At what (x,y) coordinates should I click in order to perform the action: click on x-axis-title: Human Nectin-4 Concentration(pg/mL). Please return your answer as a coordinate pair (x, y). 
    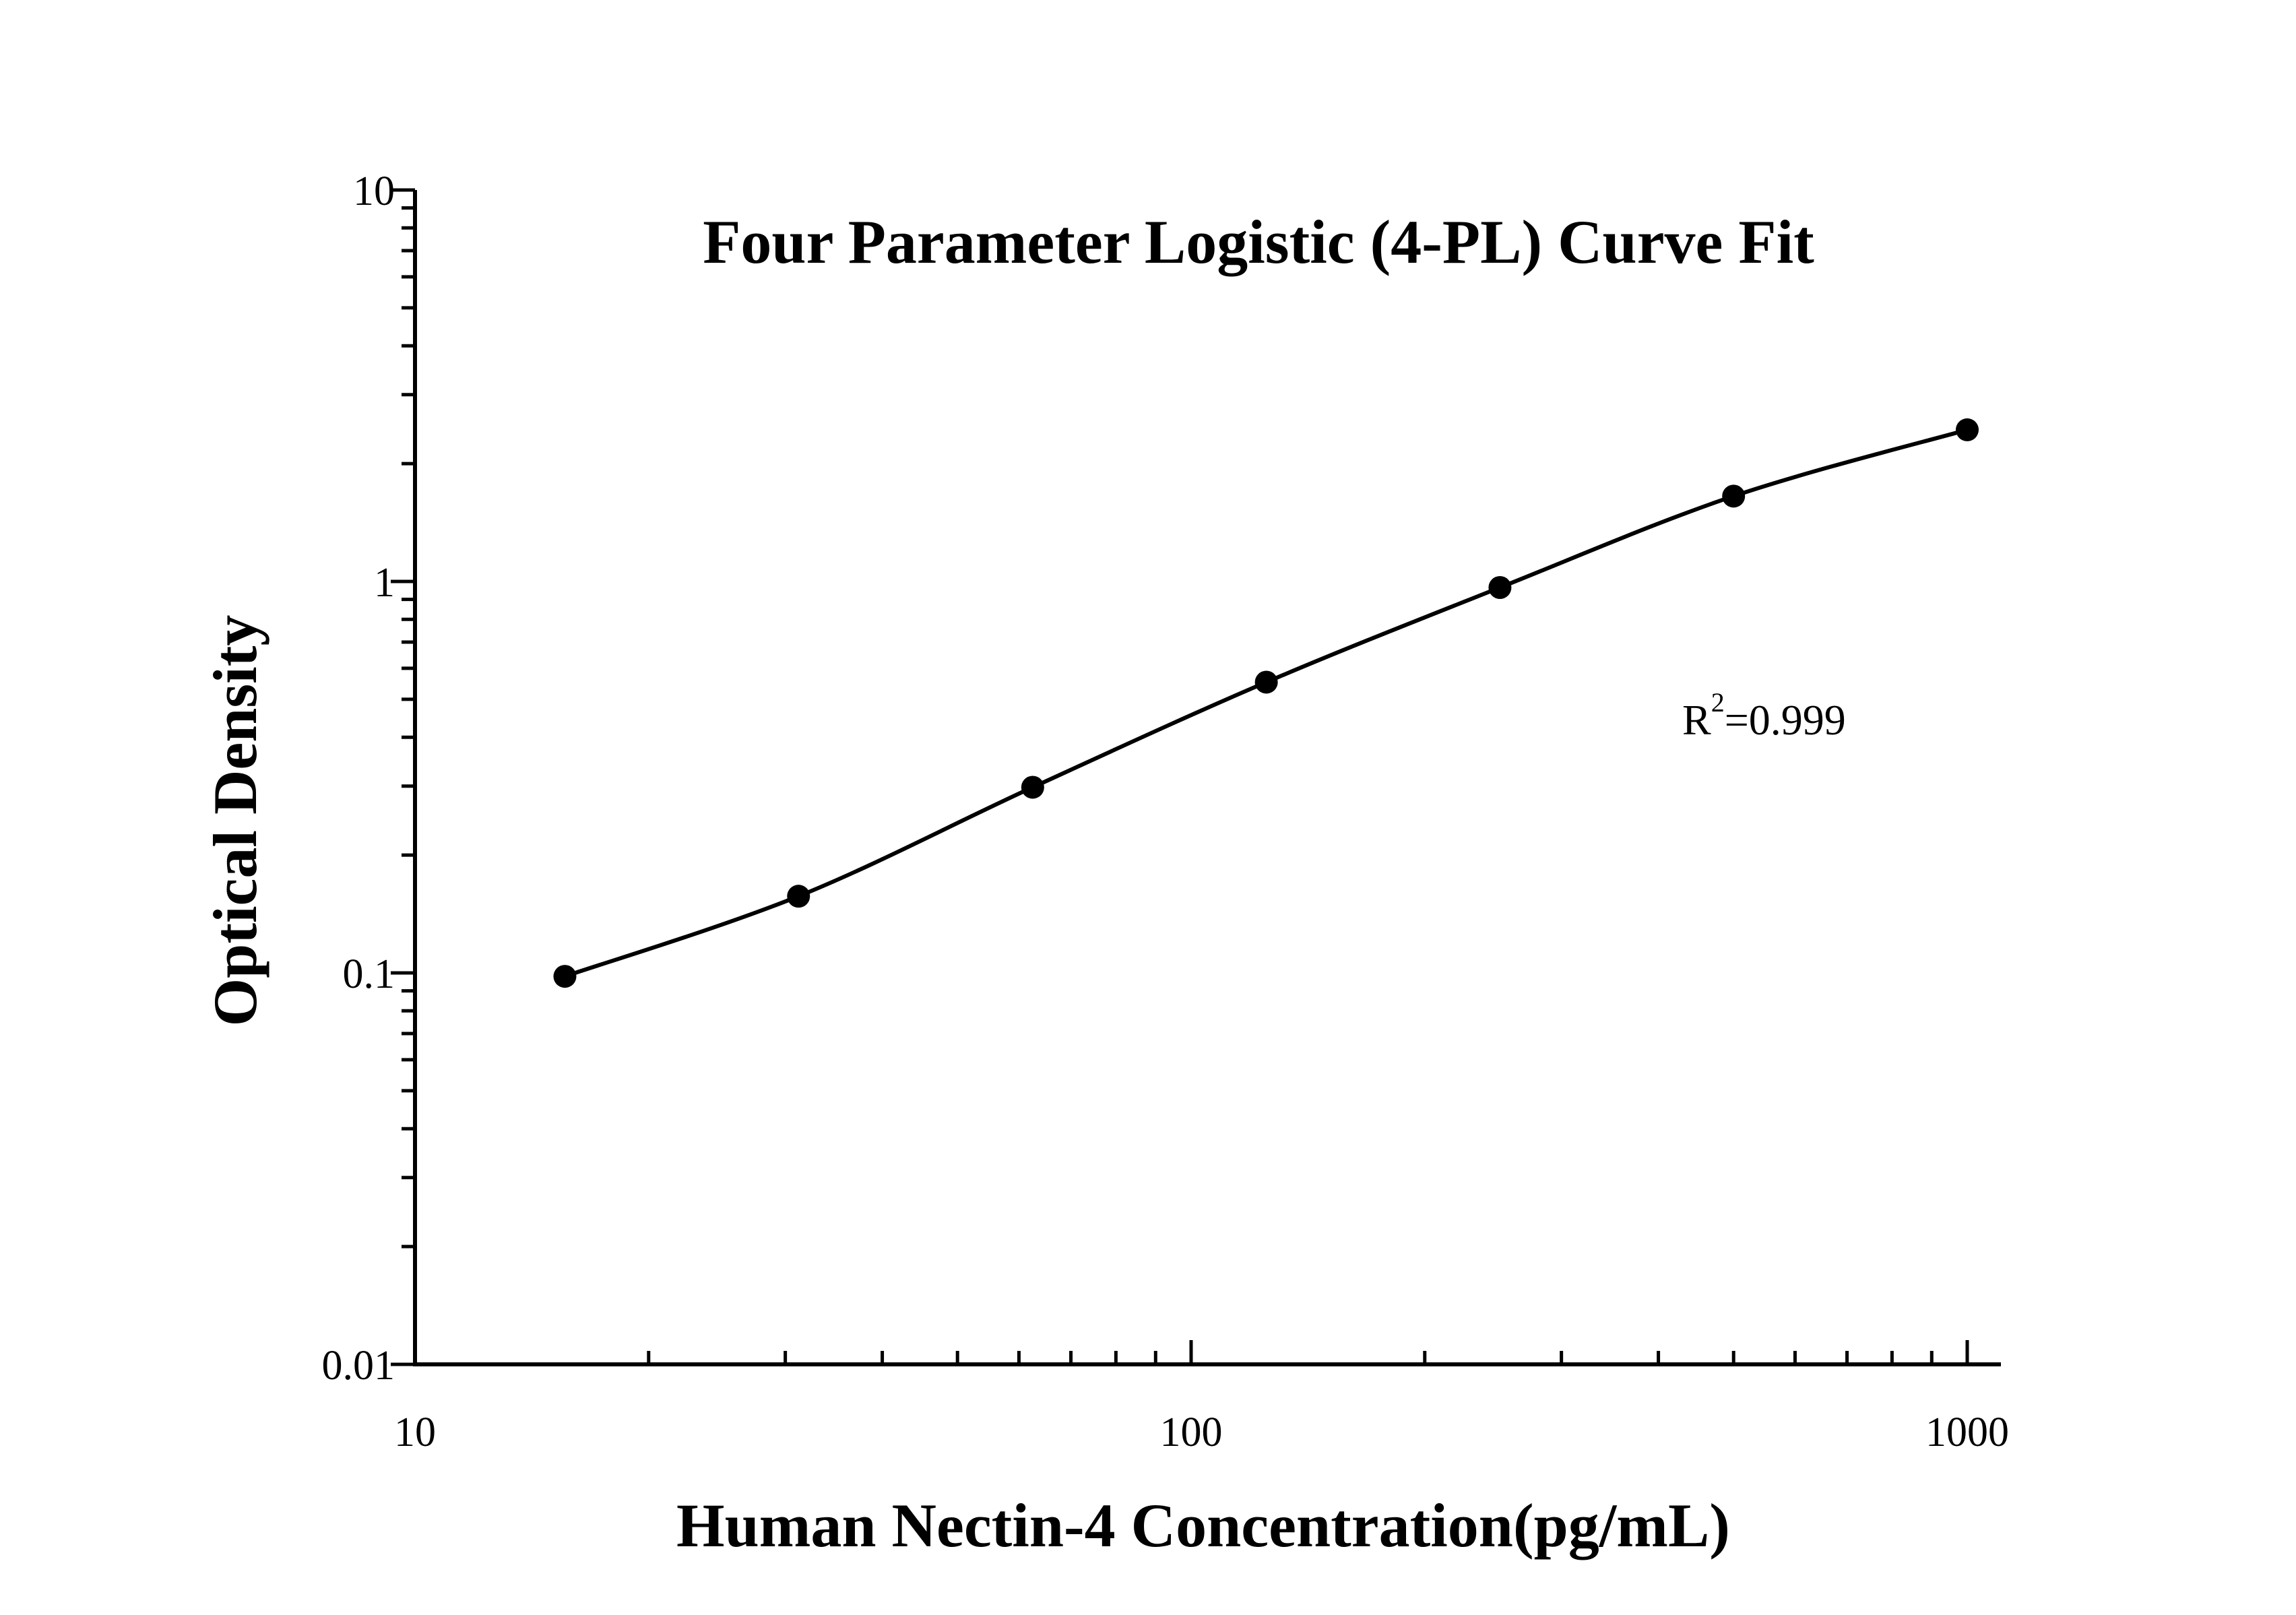
    Looking at the image, I should click on (1203, 1525).